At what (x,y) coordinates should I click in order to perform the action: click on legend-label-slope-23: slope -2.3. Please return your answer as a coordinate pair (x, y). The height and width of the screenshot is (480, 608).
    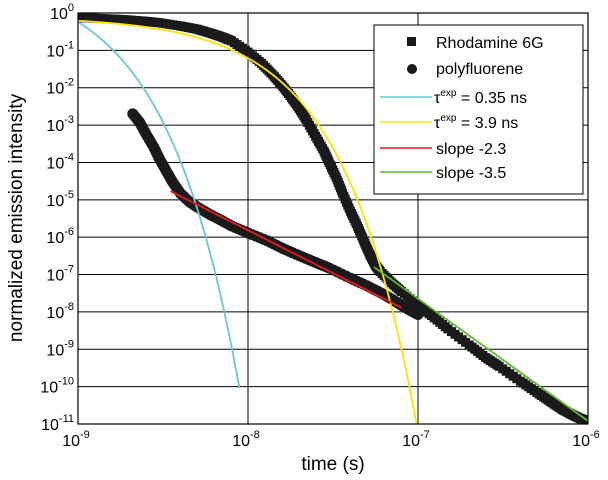
    Looking at the image, I should click on (471, 149).